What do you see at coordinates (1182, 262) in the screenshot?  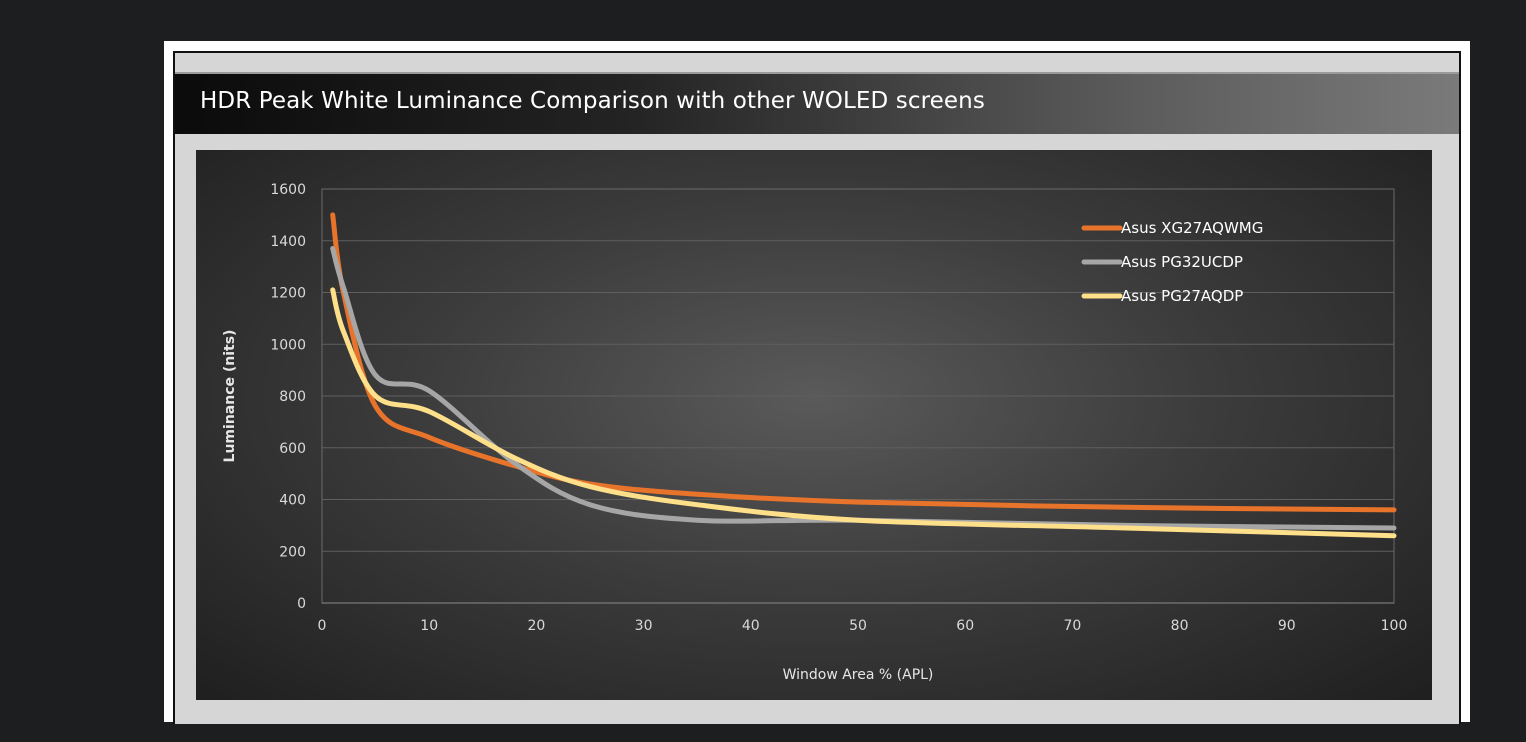 I see `legend-label-2: Asus PG32UCDP` at bounding box center [1182, 262].